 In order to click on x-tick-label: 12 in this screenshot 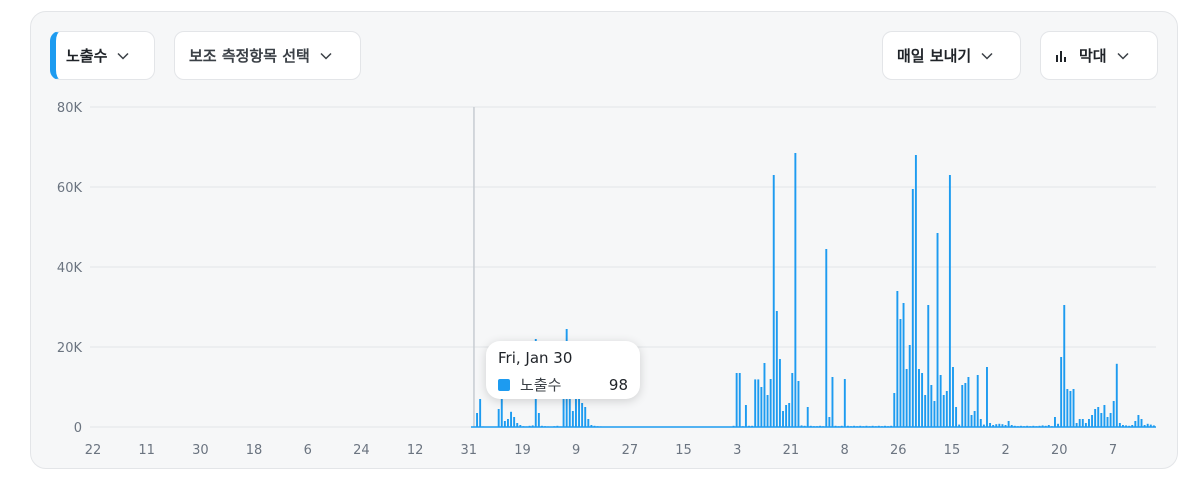, I will do `click(415, 450)`.